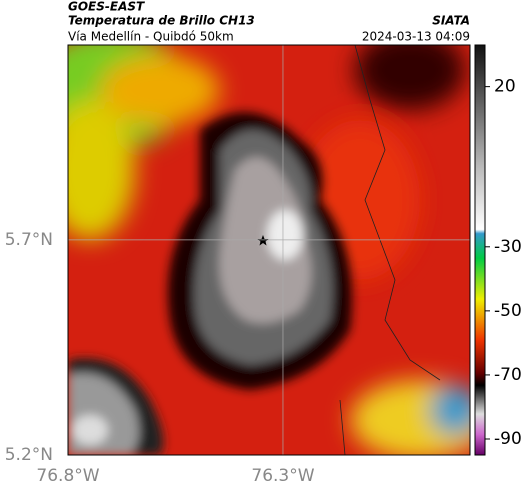 The width and height of the screenshot is (526, 495). I want to click on y-tick-label: 5.7°N, so click(29, 240).